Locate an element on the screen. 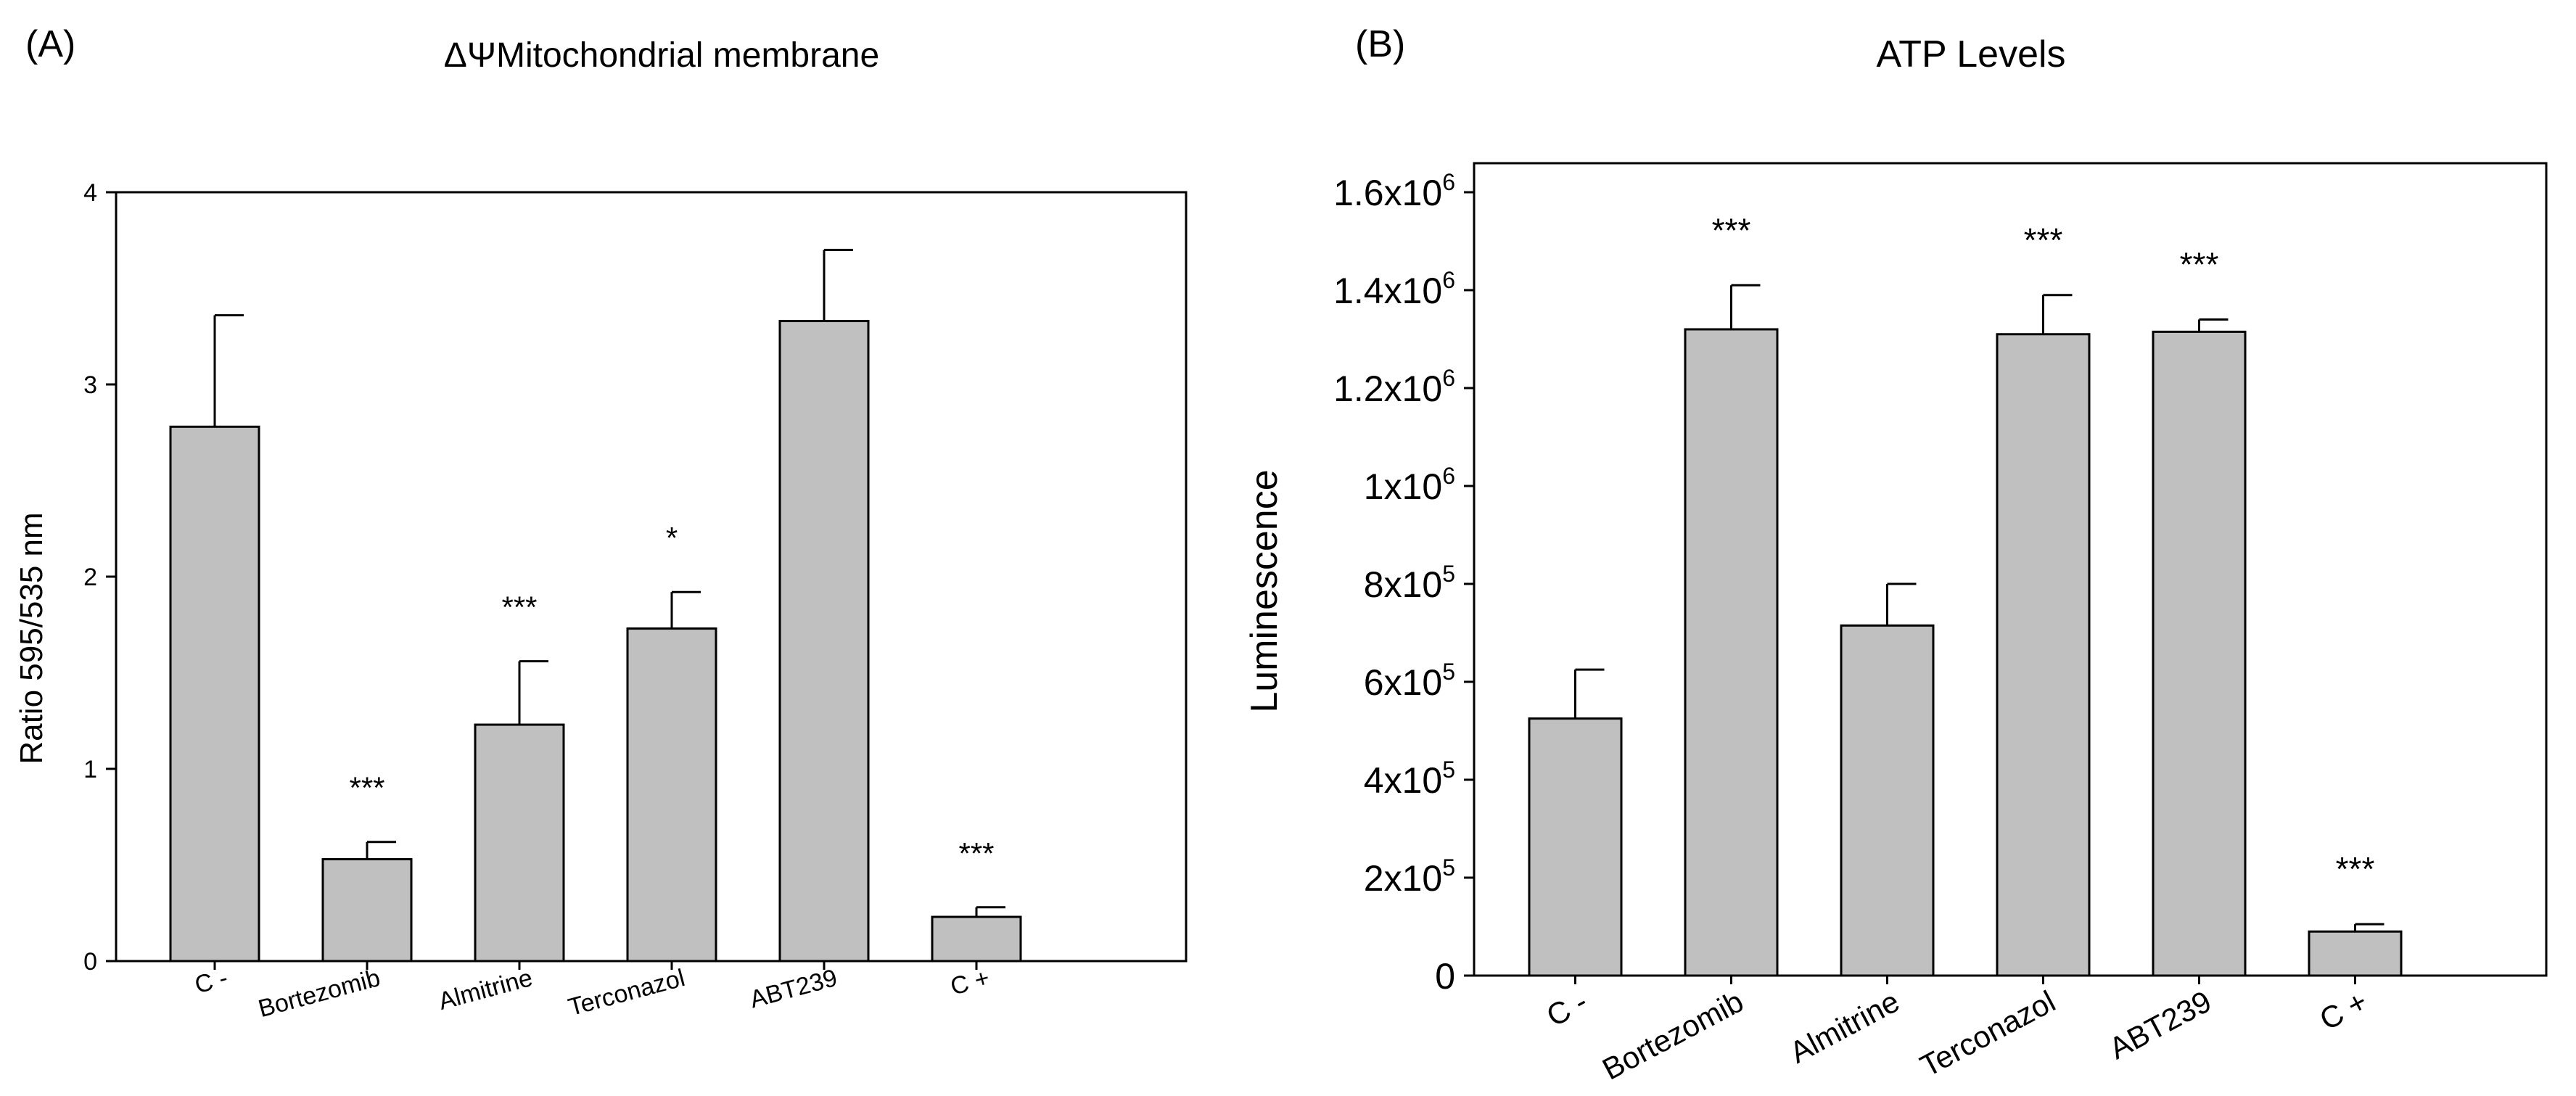 Image resolution: width=2576 pixels, height=1096 pixels. significance-marker: * is located at coordinates (672, 538).